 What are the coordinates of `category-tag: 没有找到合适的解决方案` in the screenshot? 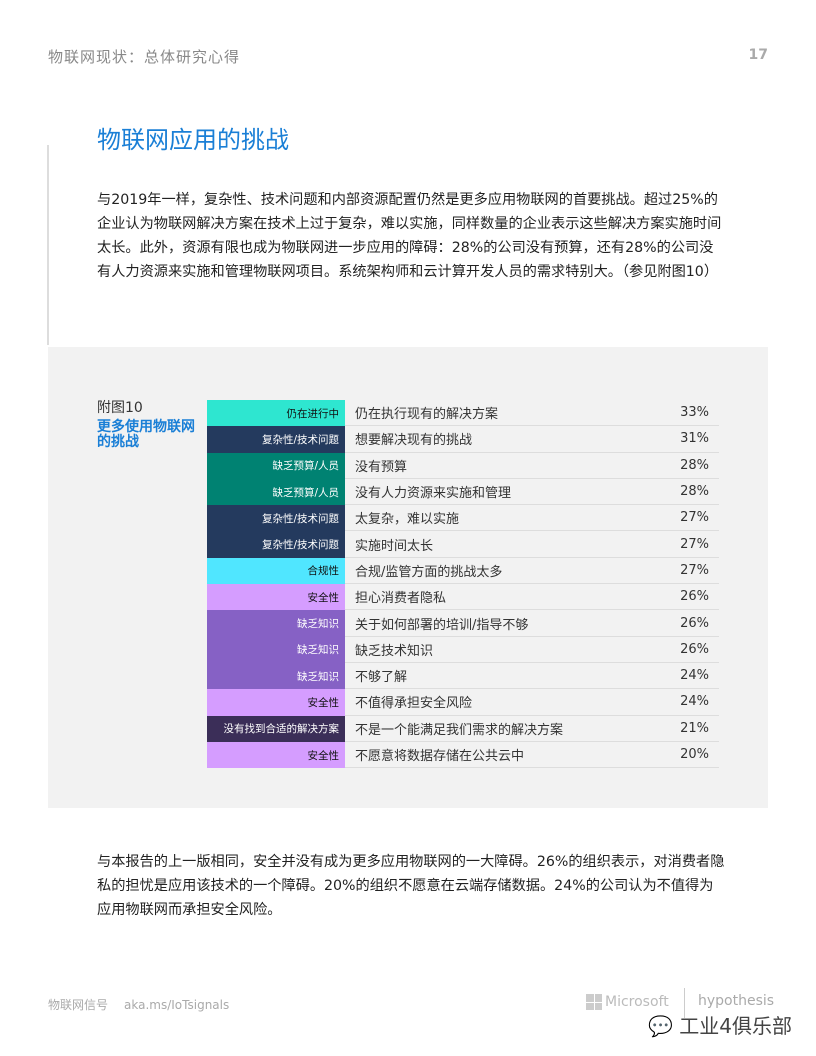 It's located at (276, 728).